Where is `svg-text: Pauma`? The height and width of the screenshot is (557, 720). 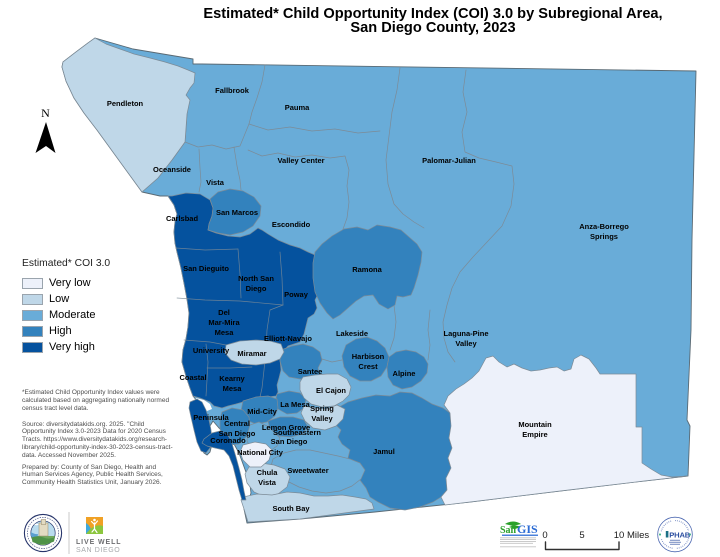 svg-text: Pauma is located at coordinates (297, 107).